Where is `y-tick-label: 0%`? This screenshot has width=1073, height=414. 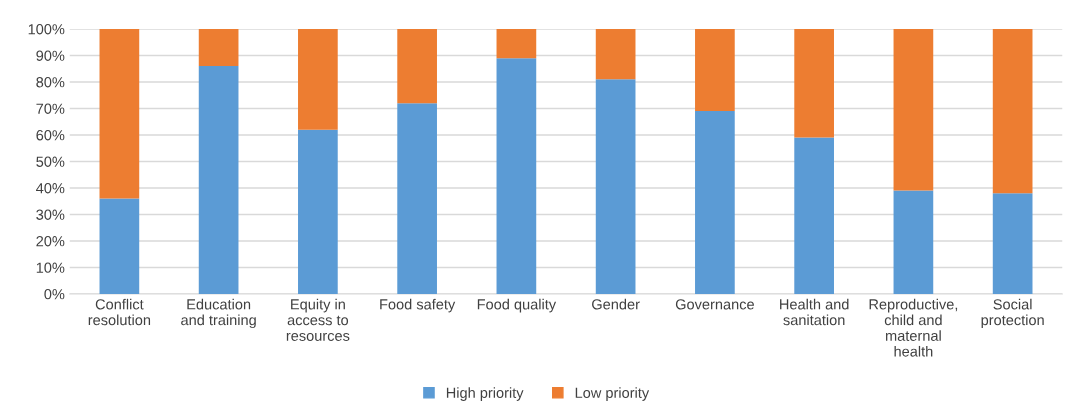 y-tick-label: 0% is located at coordinates (54, 294).